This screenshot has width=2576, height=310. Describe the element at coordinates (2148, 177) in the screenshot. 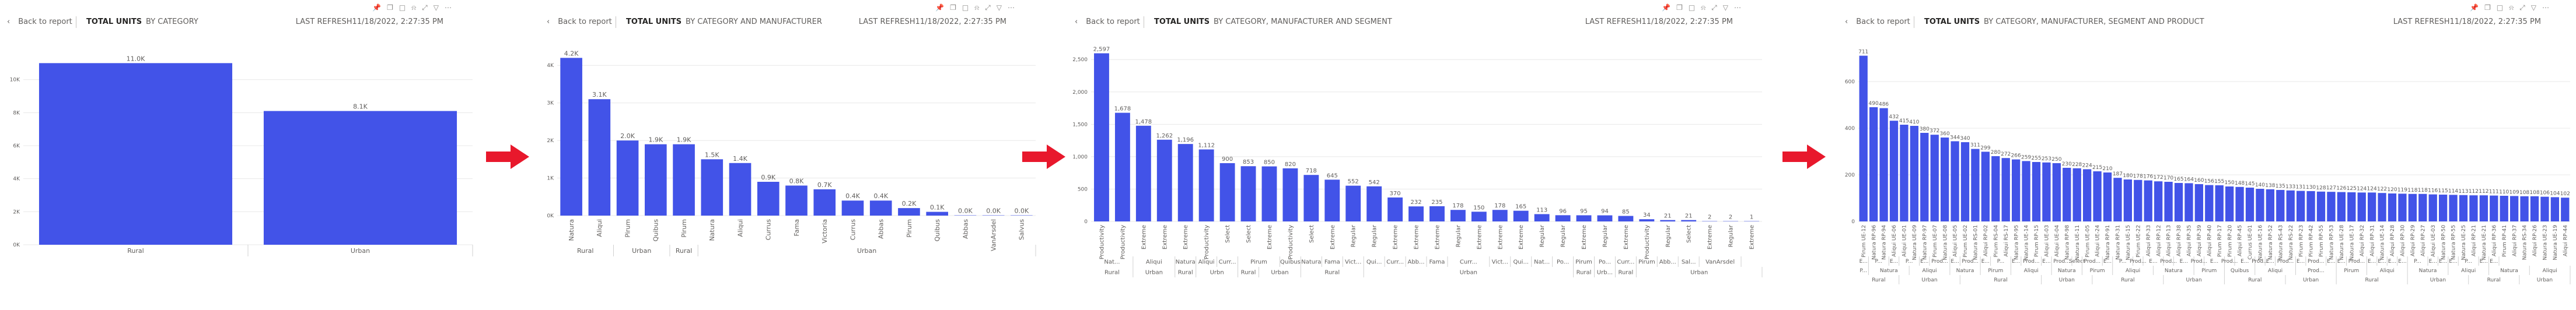

I see `data-label: 176` at that location.